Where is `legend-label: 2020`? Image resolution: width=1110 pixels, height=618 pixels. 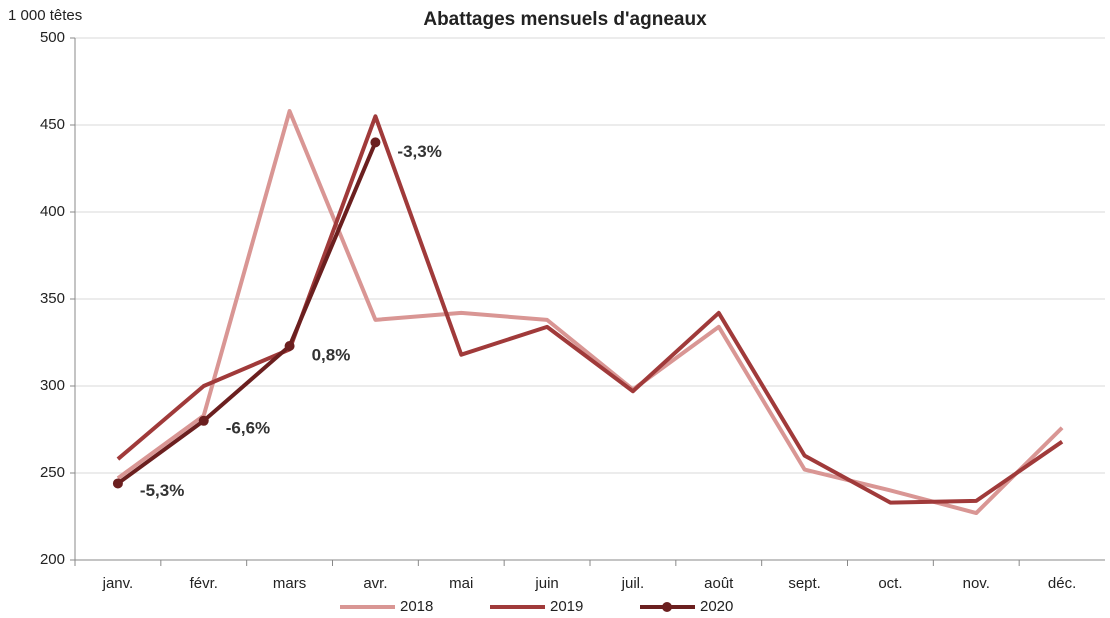 legend-label: 2020 is located at coordinates (716, 606).